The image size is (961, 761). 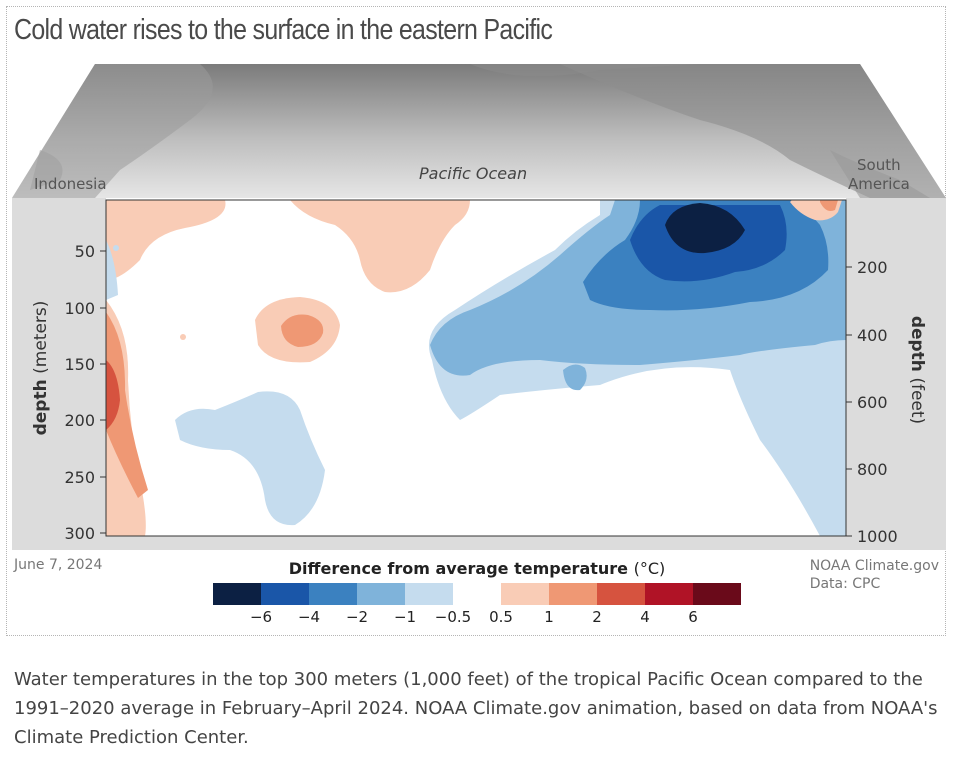 What do you see at coordinates (41, 407) in the screenshot?
I see `left-axis-label-main: depth` at bounding box center [41, 407].